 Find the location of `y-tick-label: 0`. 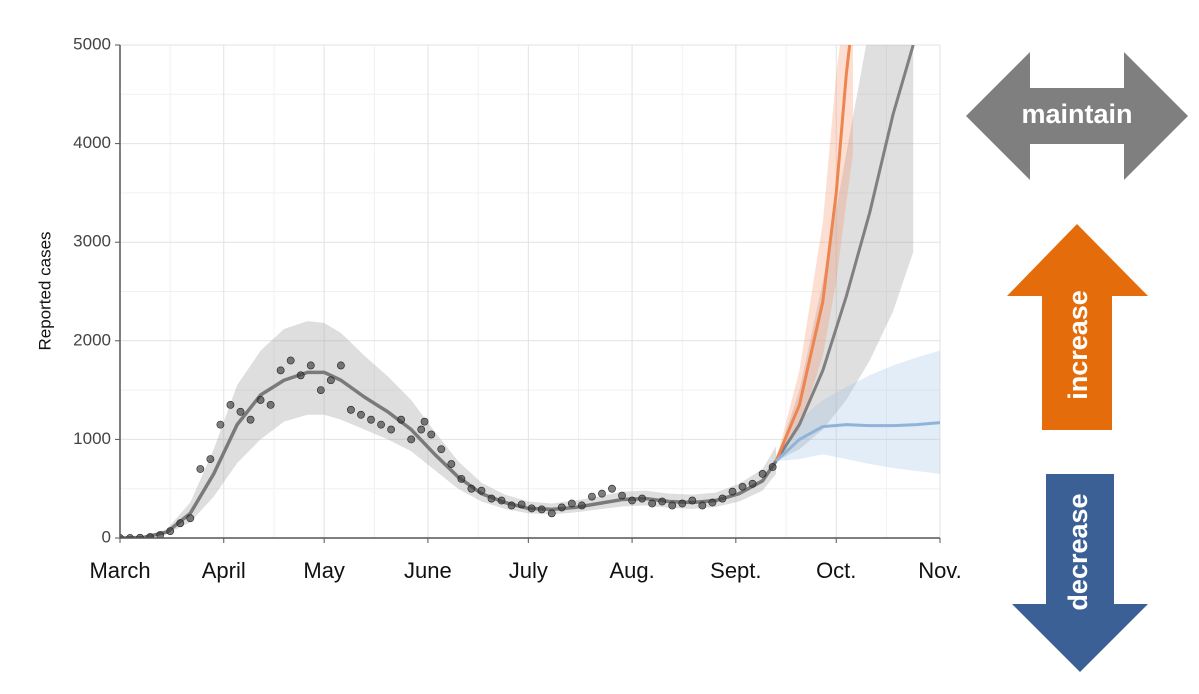

y-tick-label: 0 is located at coordinates (106, 536).